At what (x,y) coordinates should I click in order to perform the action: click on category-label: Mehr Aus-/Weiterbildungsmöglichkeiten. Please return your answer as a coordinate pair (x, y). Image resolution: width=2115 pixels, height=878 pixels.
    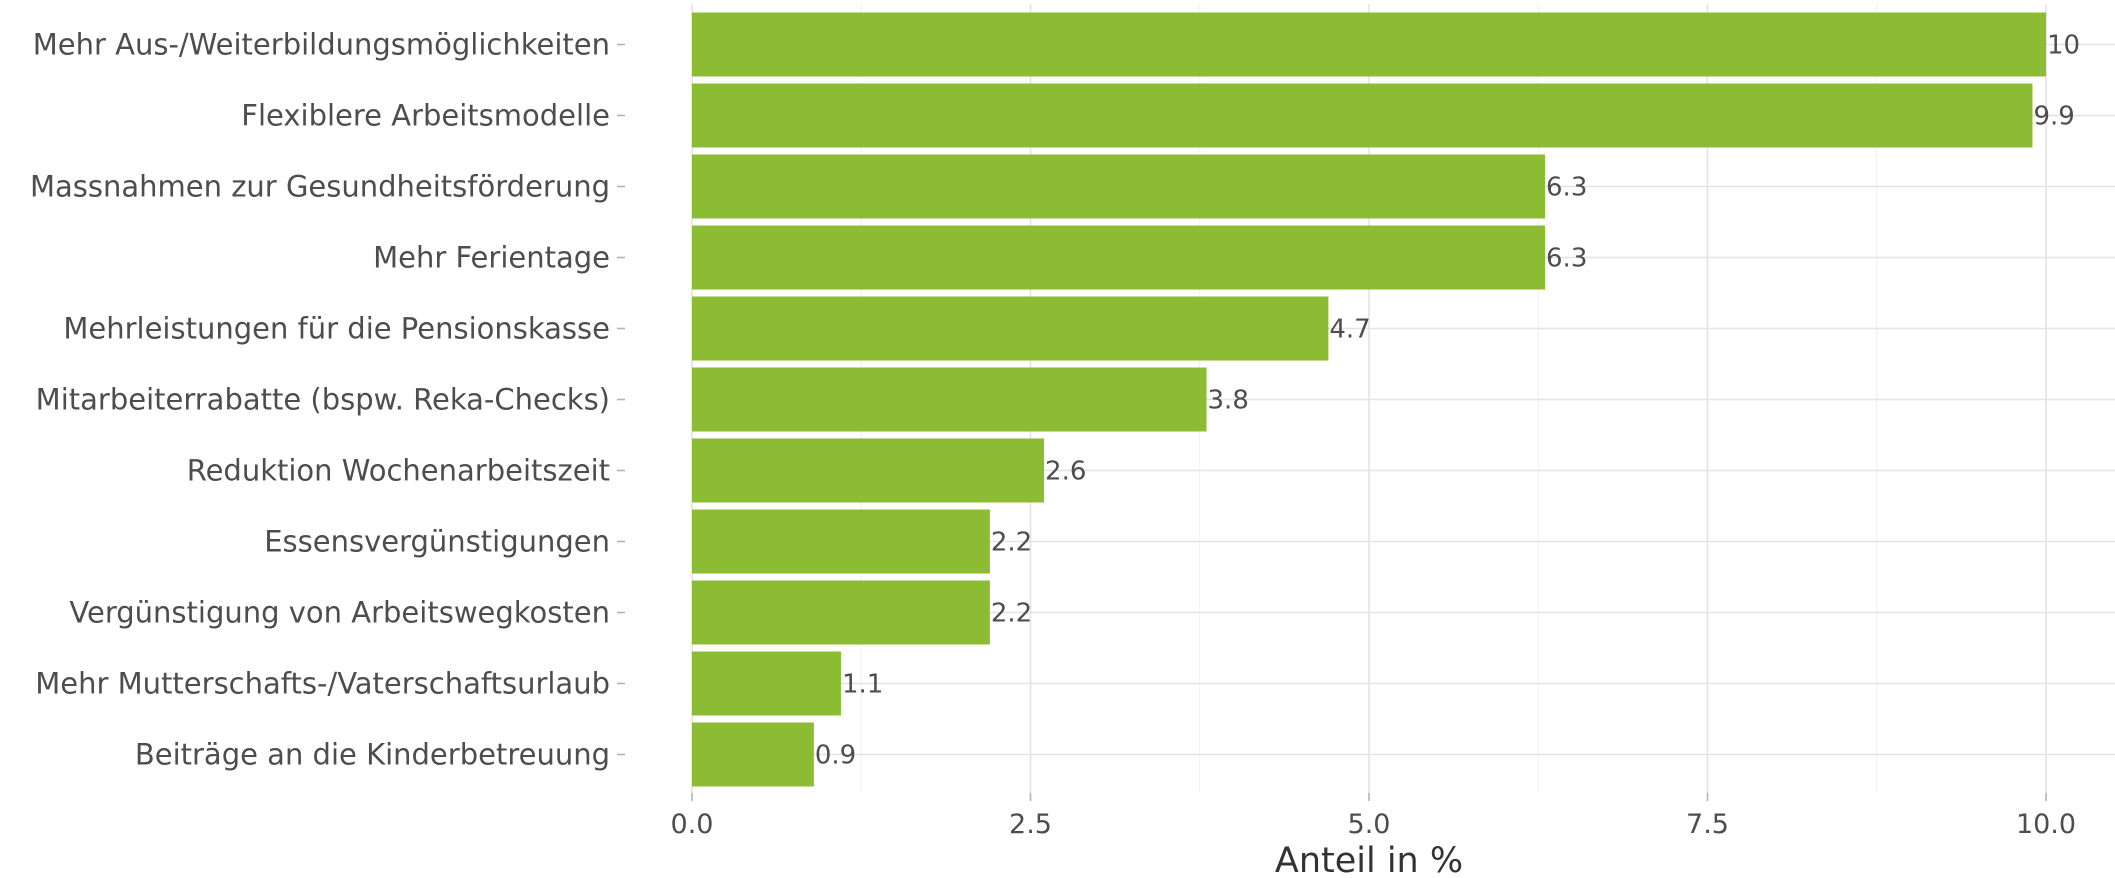
    Looking at the image, I should click on (321, 45).